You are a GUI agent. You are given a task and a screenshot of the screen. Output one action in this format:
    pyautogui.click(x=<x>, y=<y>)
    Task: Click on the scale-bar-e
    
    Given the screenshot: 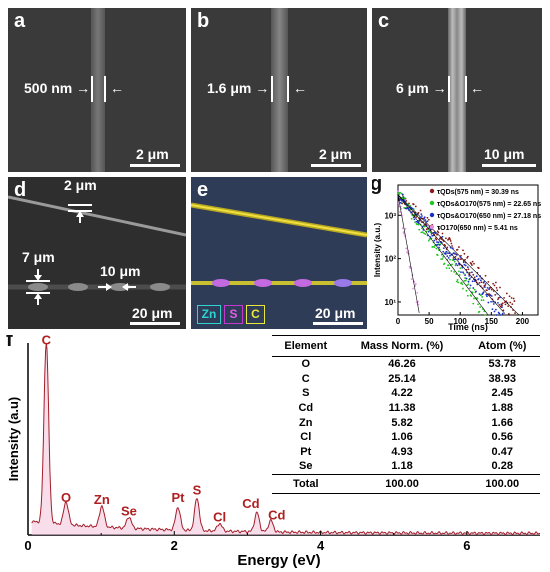 What is the action you would take?
    pyautogui.click(x=338, y=323)
    